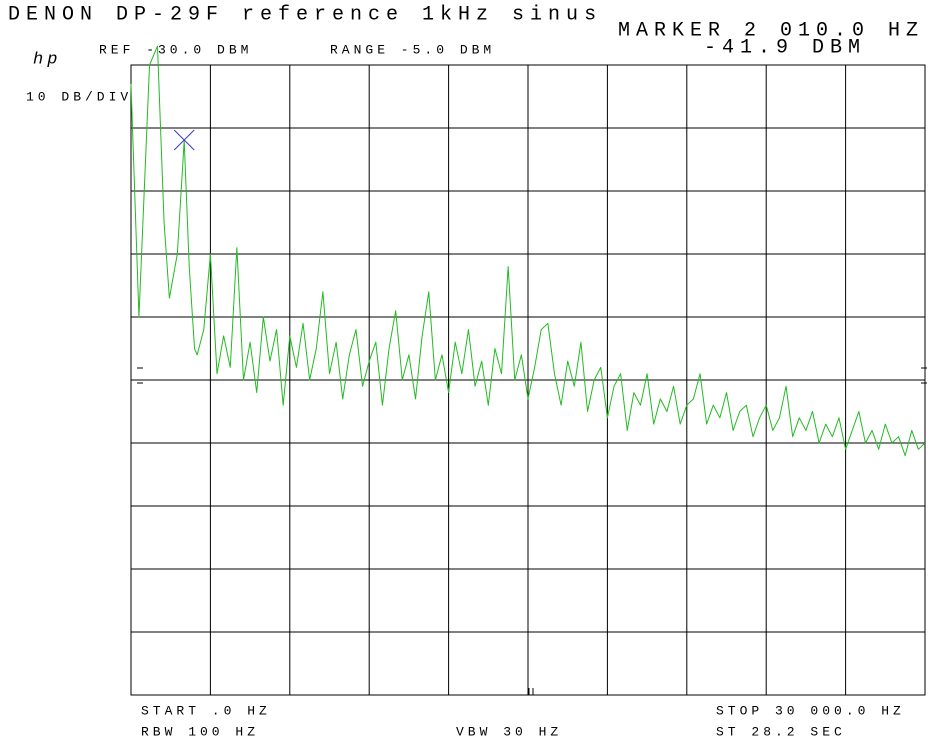 This screenshot has height=749, width=946. Describe the element at coordinates (810, 710) in the screenshot. I see `stop-label: STOP 30 000.0 HZ` at that location.